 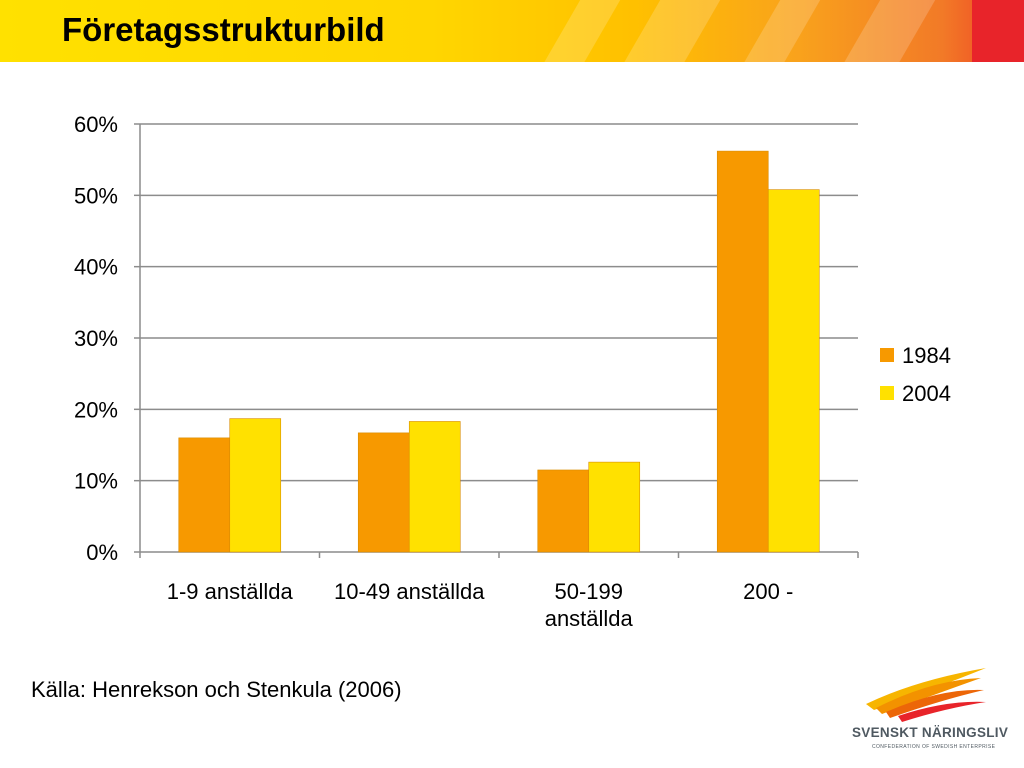 What do you see at coordinates (930, 732) in the screenshot?
I see `svg-text: SVENSKT NÄRINGSLIV` at bounding box center [930, 732].